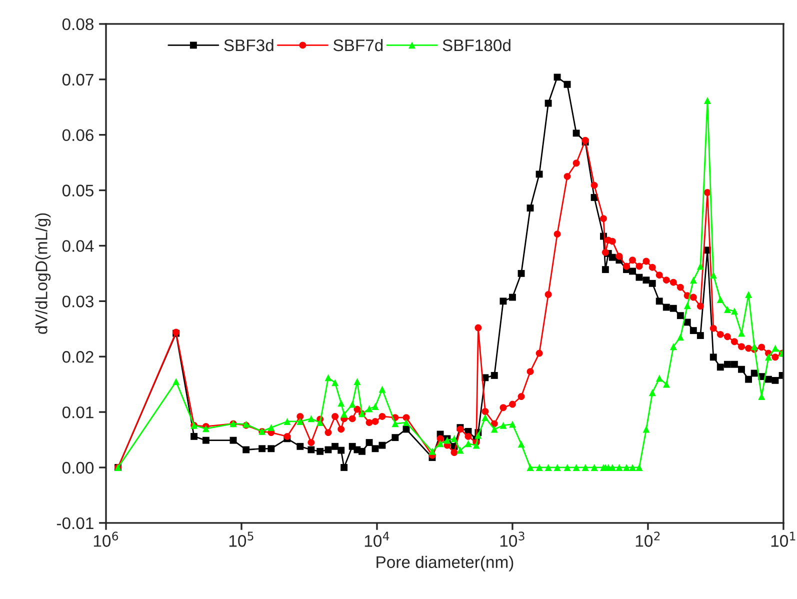  What do you see at coordinates (445, 564) in the screenshot?
I see `x-axis-title: Pore diameter(nm)` at bounding box center [445, 564].